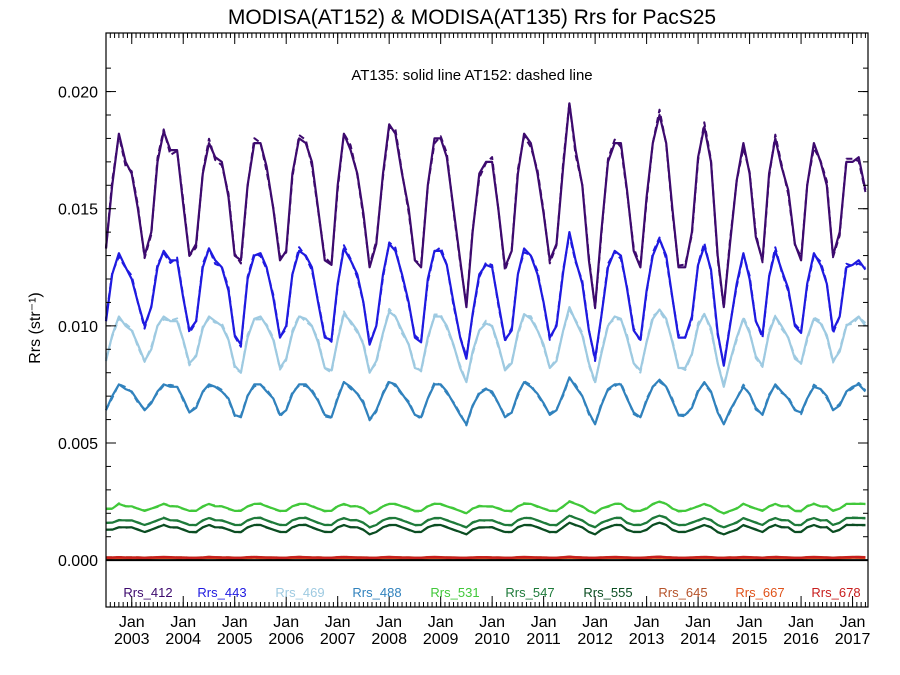  What do you see at coordinates (78, 210) in the screenshot?
I see `y-tick-label: 0.015` at bounding box center [78, 210].